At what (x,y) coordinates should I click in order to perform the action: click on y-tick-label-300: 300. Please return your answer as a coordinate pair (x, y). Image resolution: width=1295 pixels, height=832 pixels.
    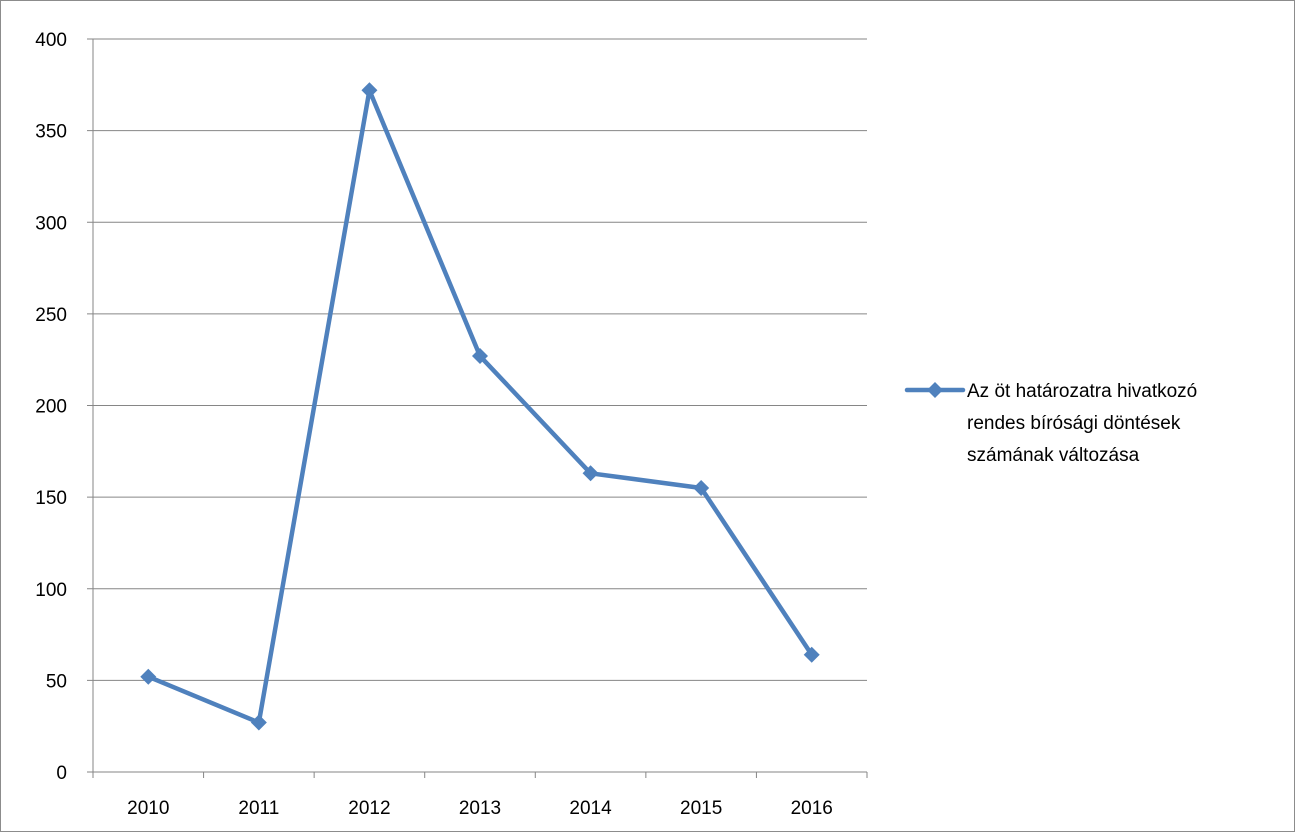
    Looking at the image, I should click on (51, 223).